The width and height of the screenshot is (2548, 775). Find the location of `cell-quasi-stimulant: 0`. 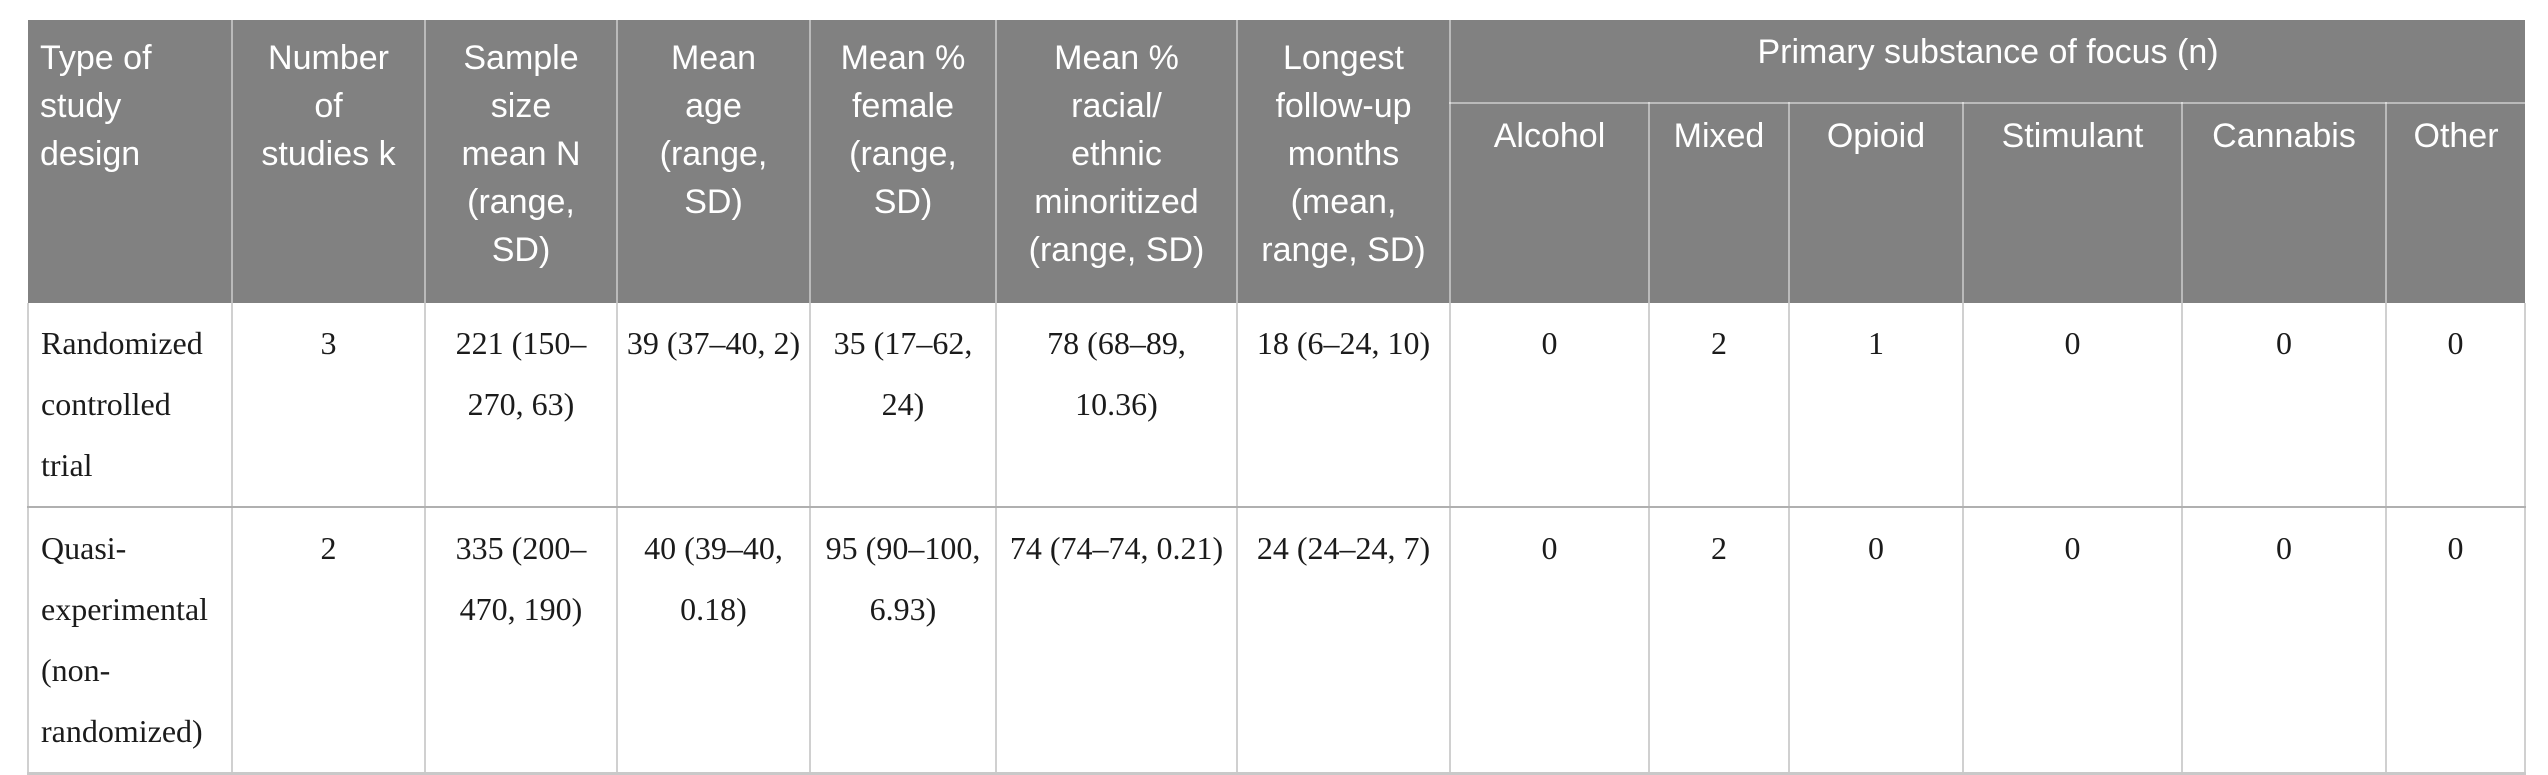

cell-quasi-stimulant: 0 is located at coordinates (2073, 641).